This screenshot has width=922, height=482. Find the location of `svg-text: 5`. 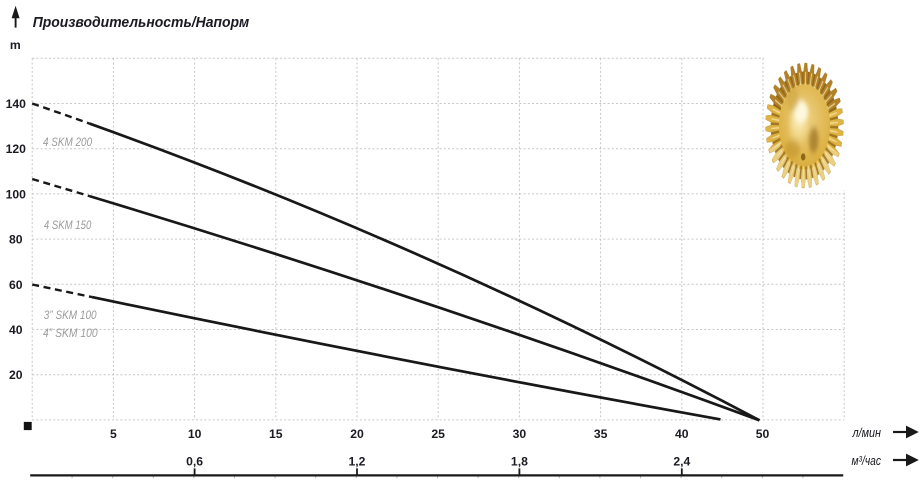

svg-text: 5 is located at coordinates (113, 434).